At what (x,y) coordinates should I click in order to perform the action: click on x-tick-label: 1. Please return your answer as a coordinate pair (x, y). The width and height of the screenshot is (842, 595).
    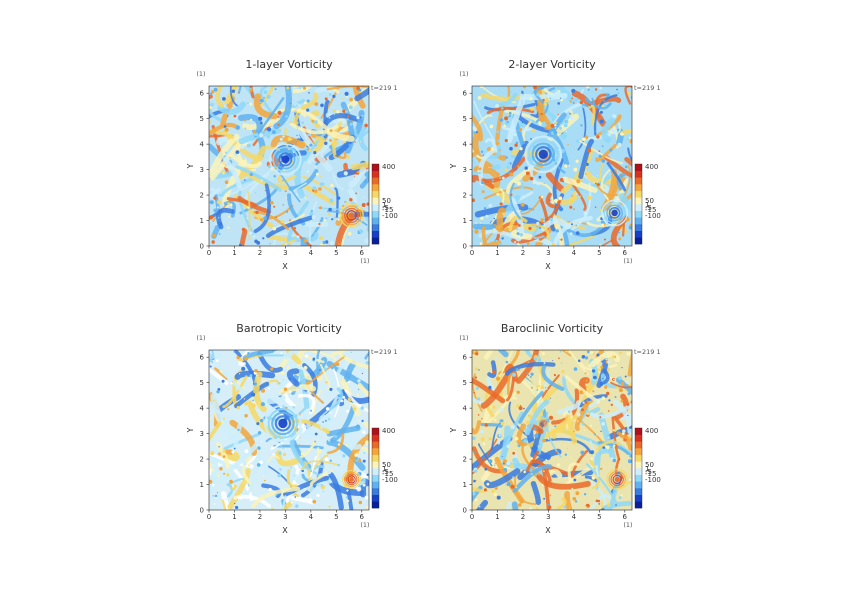
    Looking at the image, I should click on (497, 517).